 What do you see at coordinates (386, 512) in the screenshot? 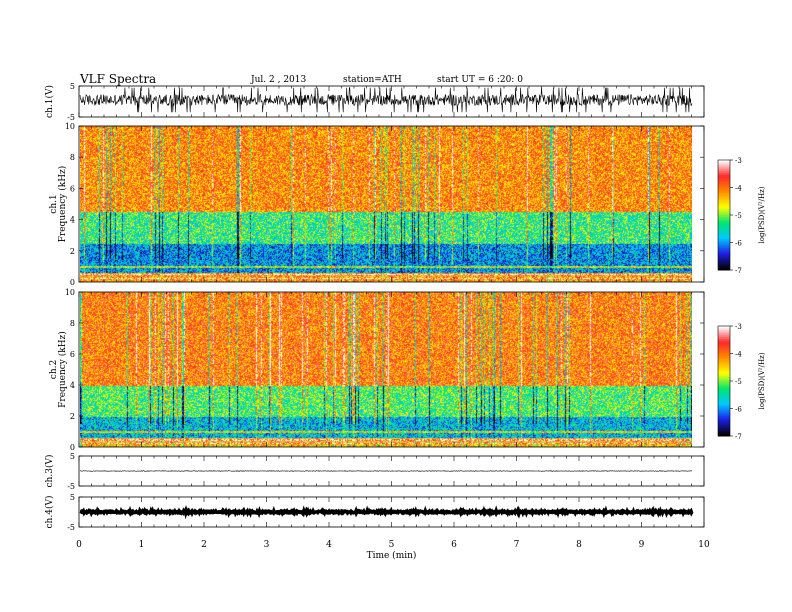
I see `ch4-waveform-line` at bounding box center [386, 512].